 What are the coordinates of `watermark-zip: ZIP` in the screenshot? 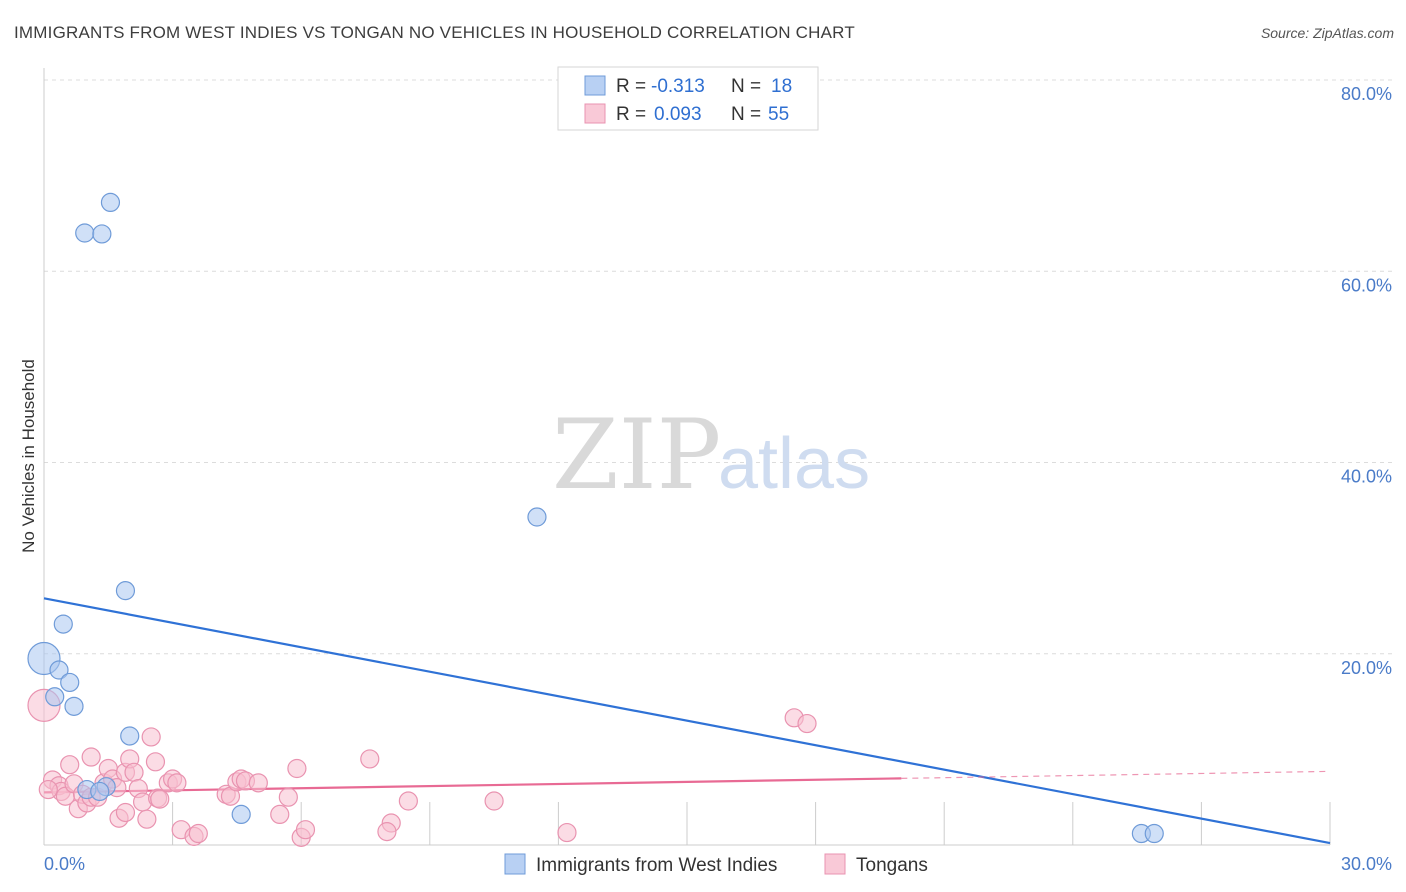 It's located at (636, 455).